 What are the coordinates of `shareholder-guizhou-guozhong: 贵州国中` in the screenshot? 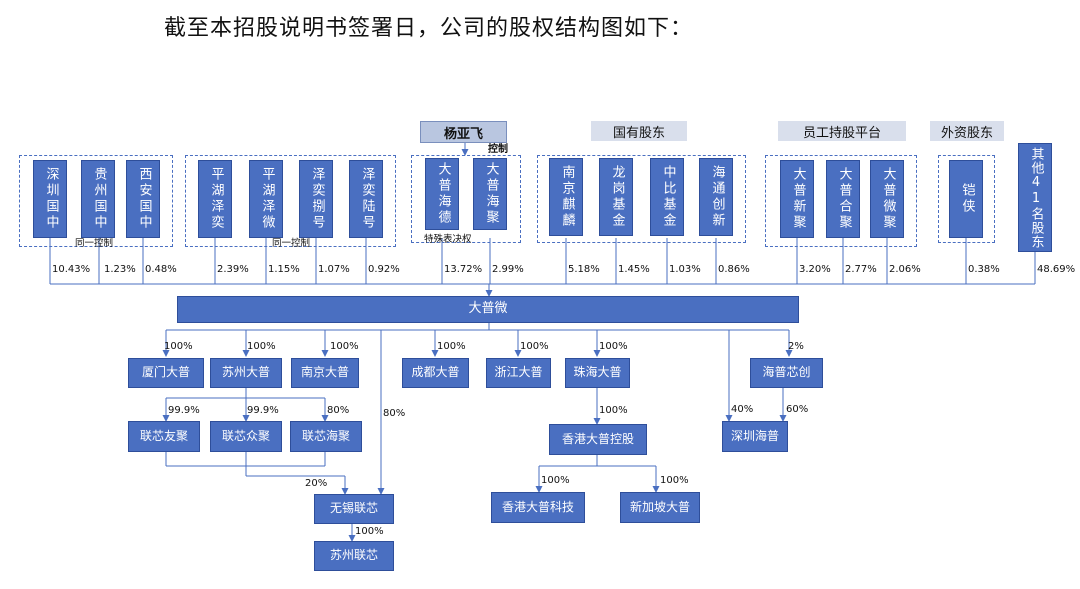 It's located at (98, 199).